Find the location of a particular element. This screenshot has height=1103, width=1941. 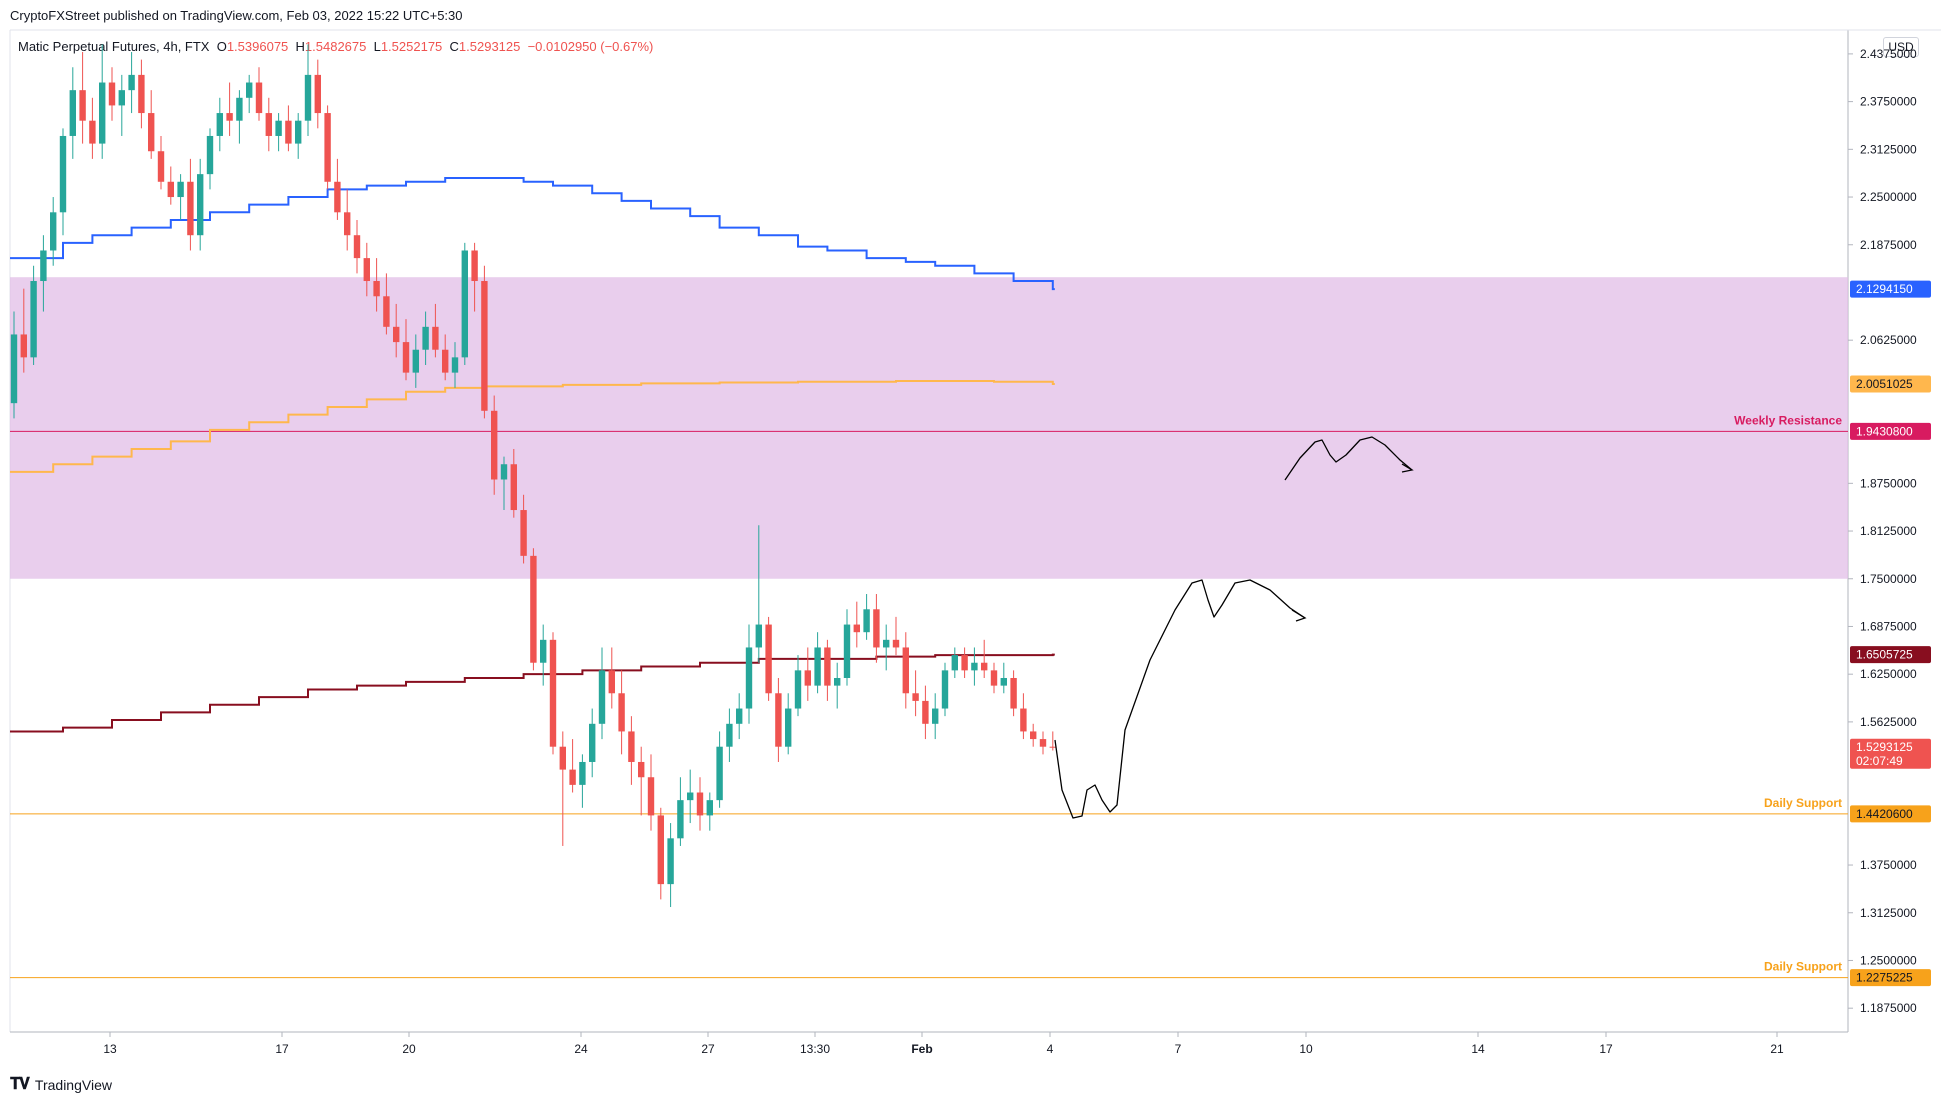

price-label-text: 1.9430800 is located at coordinates (1884, 431).